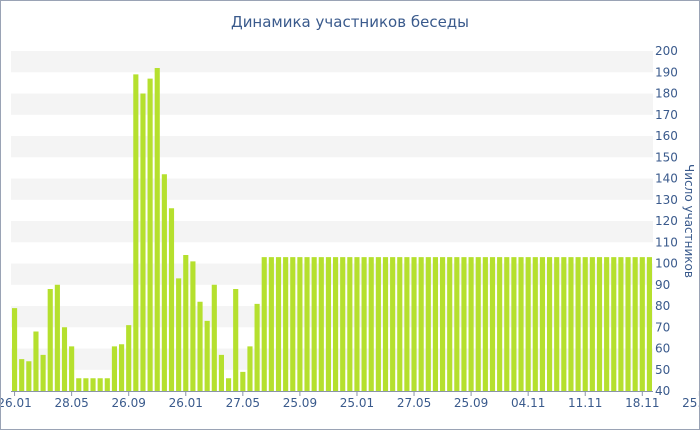 The width and height of the screenshot is (700, 430). Describe the element at coordinates (414, 403) in the screenshot. I see `x-tick-label: 27.05` at that location.